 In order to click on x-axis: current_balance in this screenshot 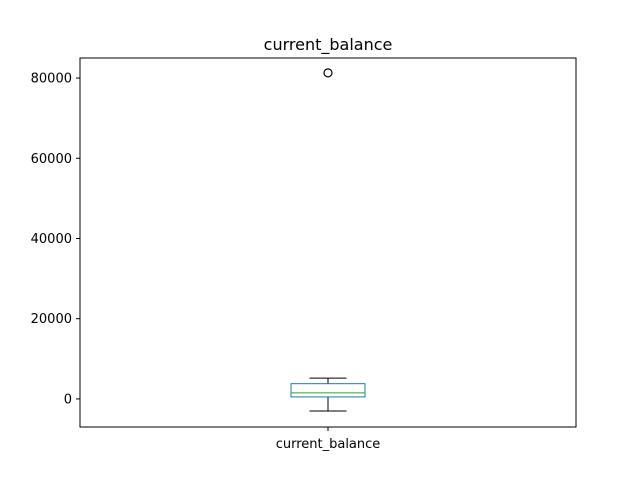, I will do `click(328, 439)`.